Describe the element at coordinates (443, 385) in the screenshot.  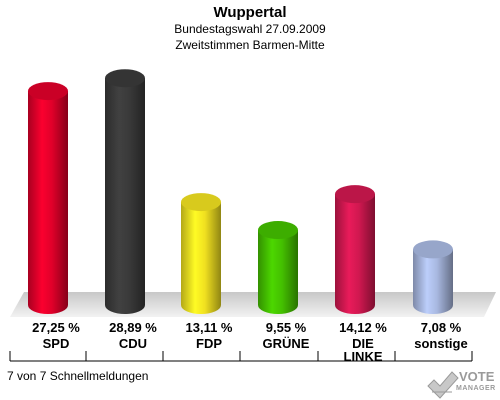
I see `vote-check-icon` at that location.